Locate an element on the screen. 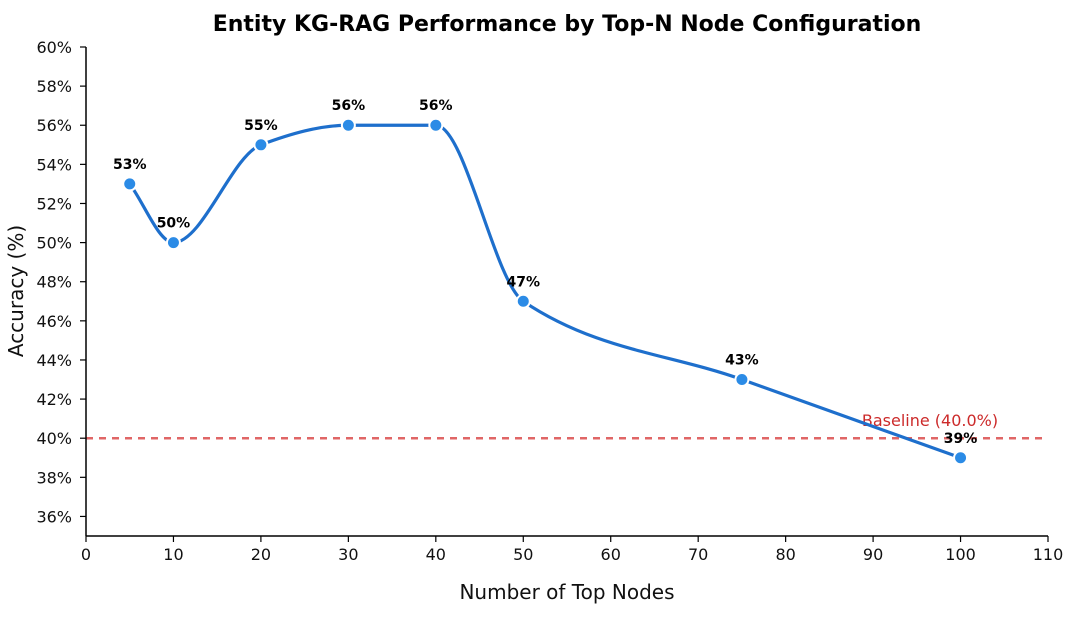 The image size is (1089, 631). x-tick-label: 30 is located at coordinates (348, 554).